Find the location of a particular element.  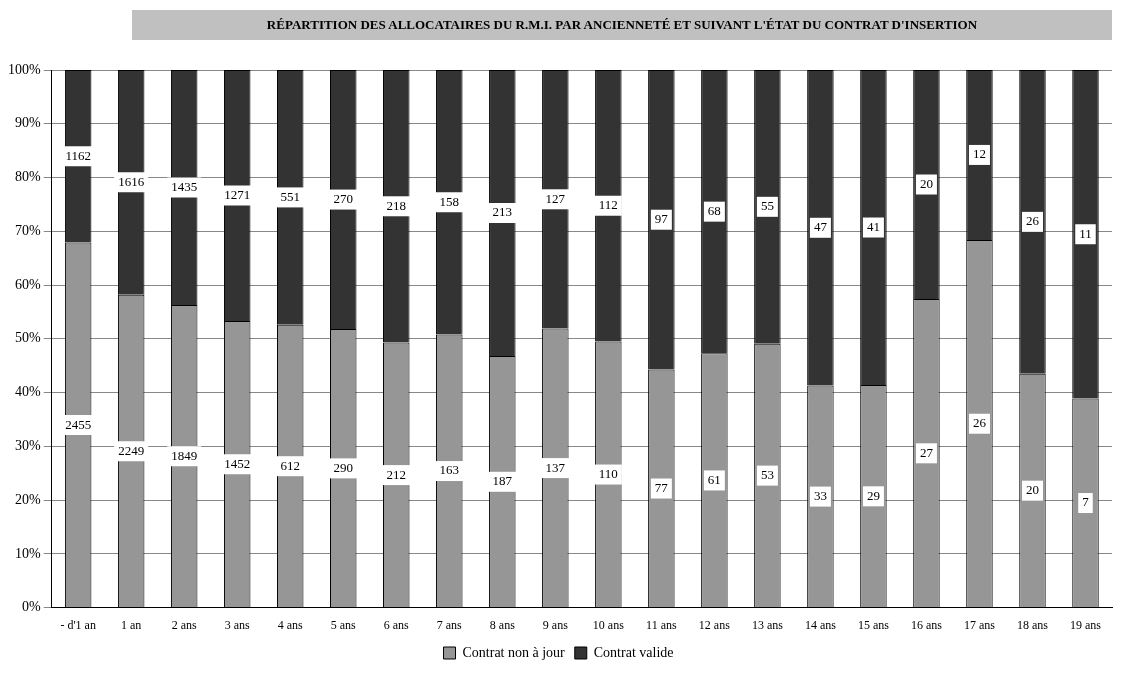

annotation: 127 is located at coordinates (555, 198).